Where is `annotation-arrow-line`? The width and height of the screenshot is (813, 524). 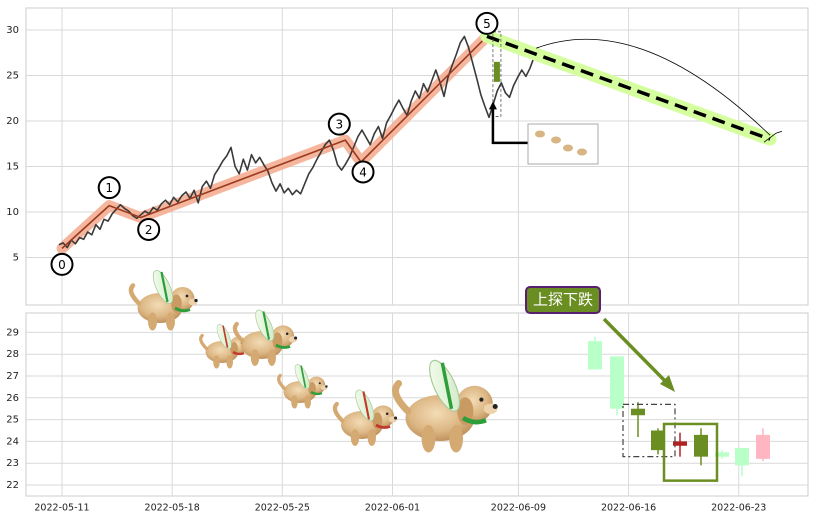
annotation-arrow-line is located at coordinates (638, 353).